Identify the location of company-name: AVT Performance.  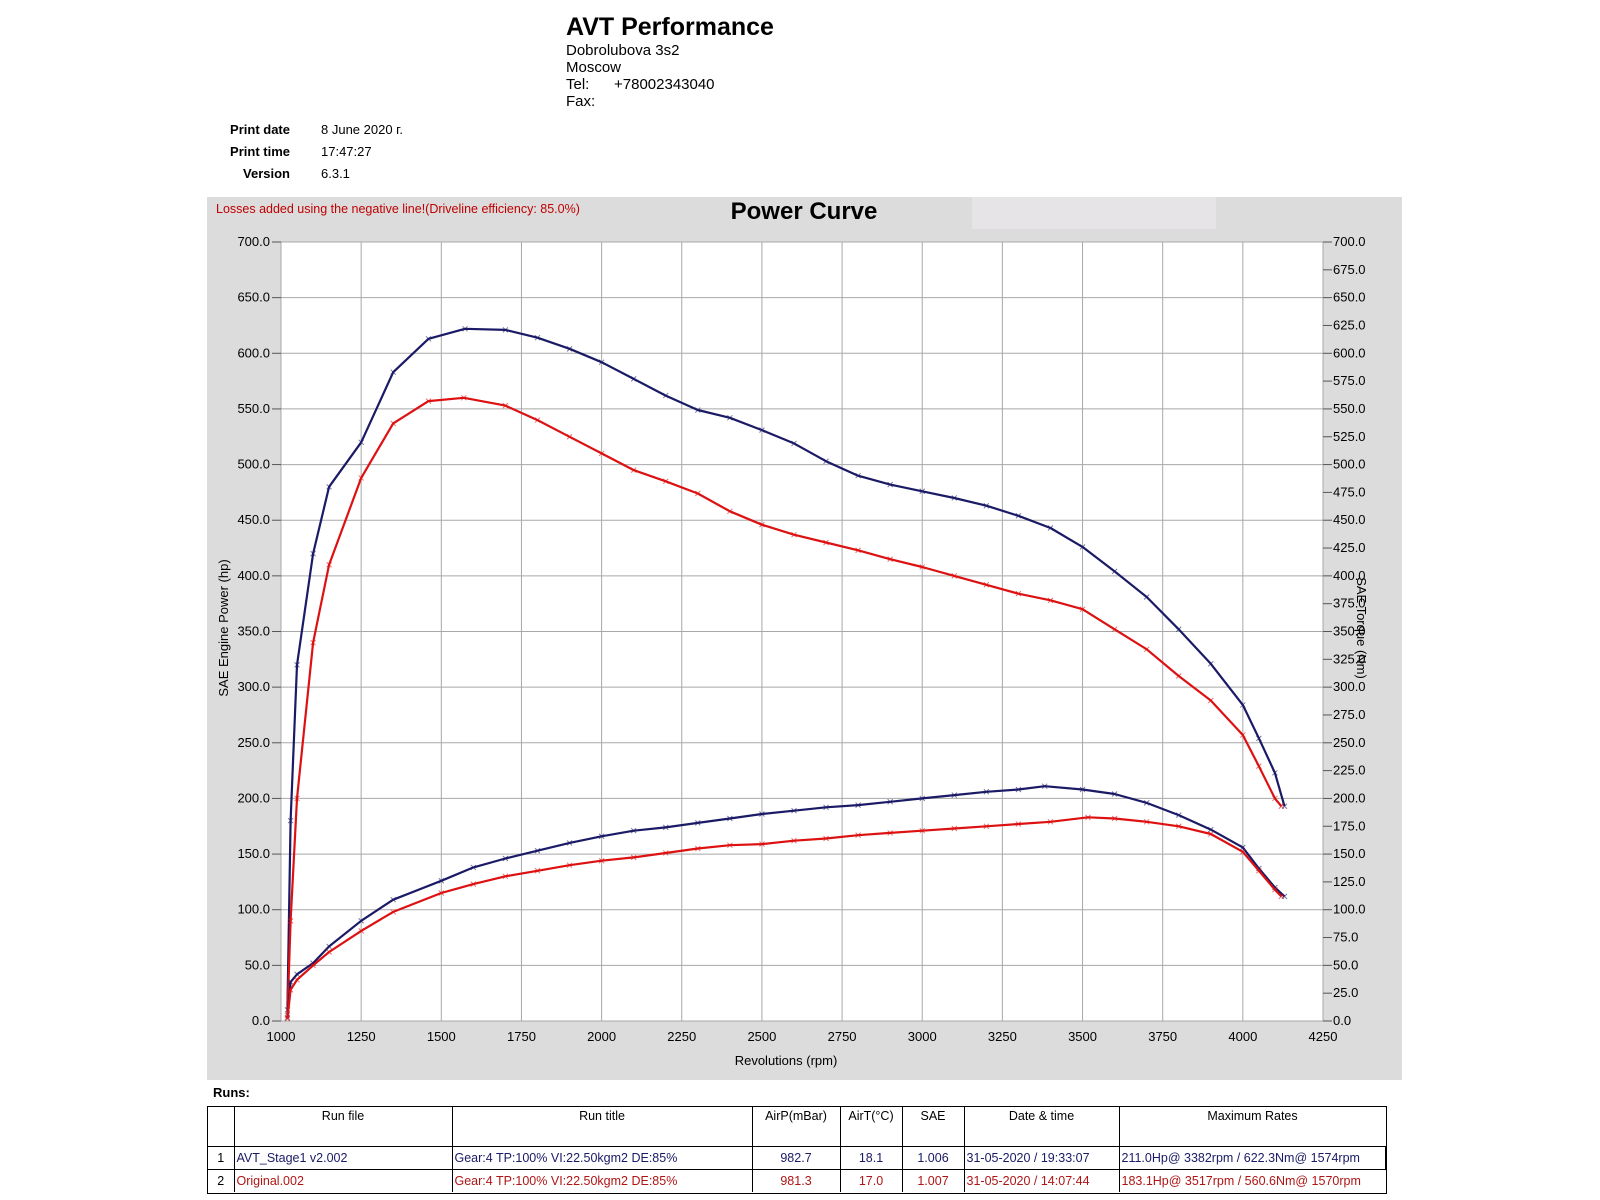
(670, 27).